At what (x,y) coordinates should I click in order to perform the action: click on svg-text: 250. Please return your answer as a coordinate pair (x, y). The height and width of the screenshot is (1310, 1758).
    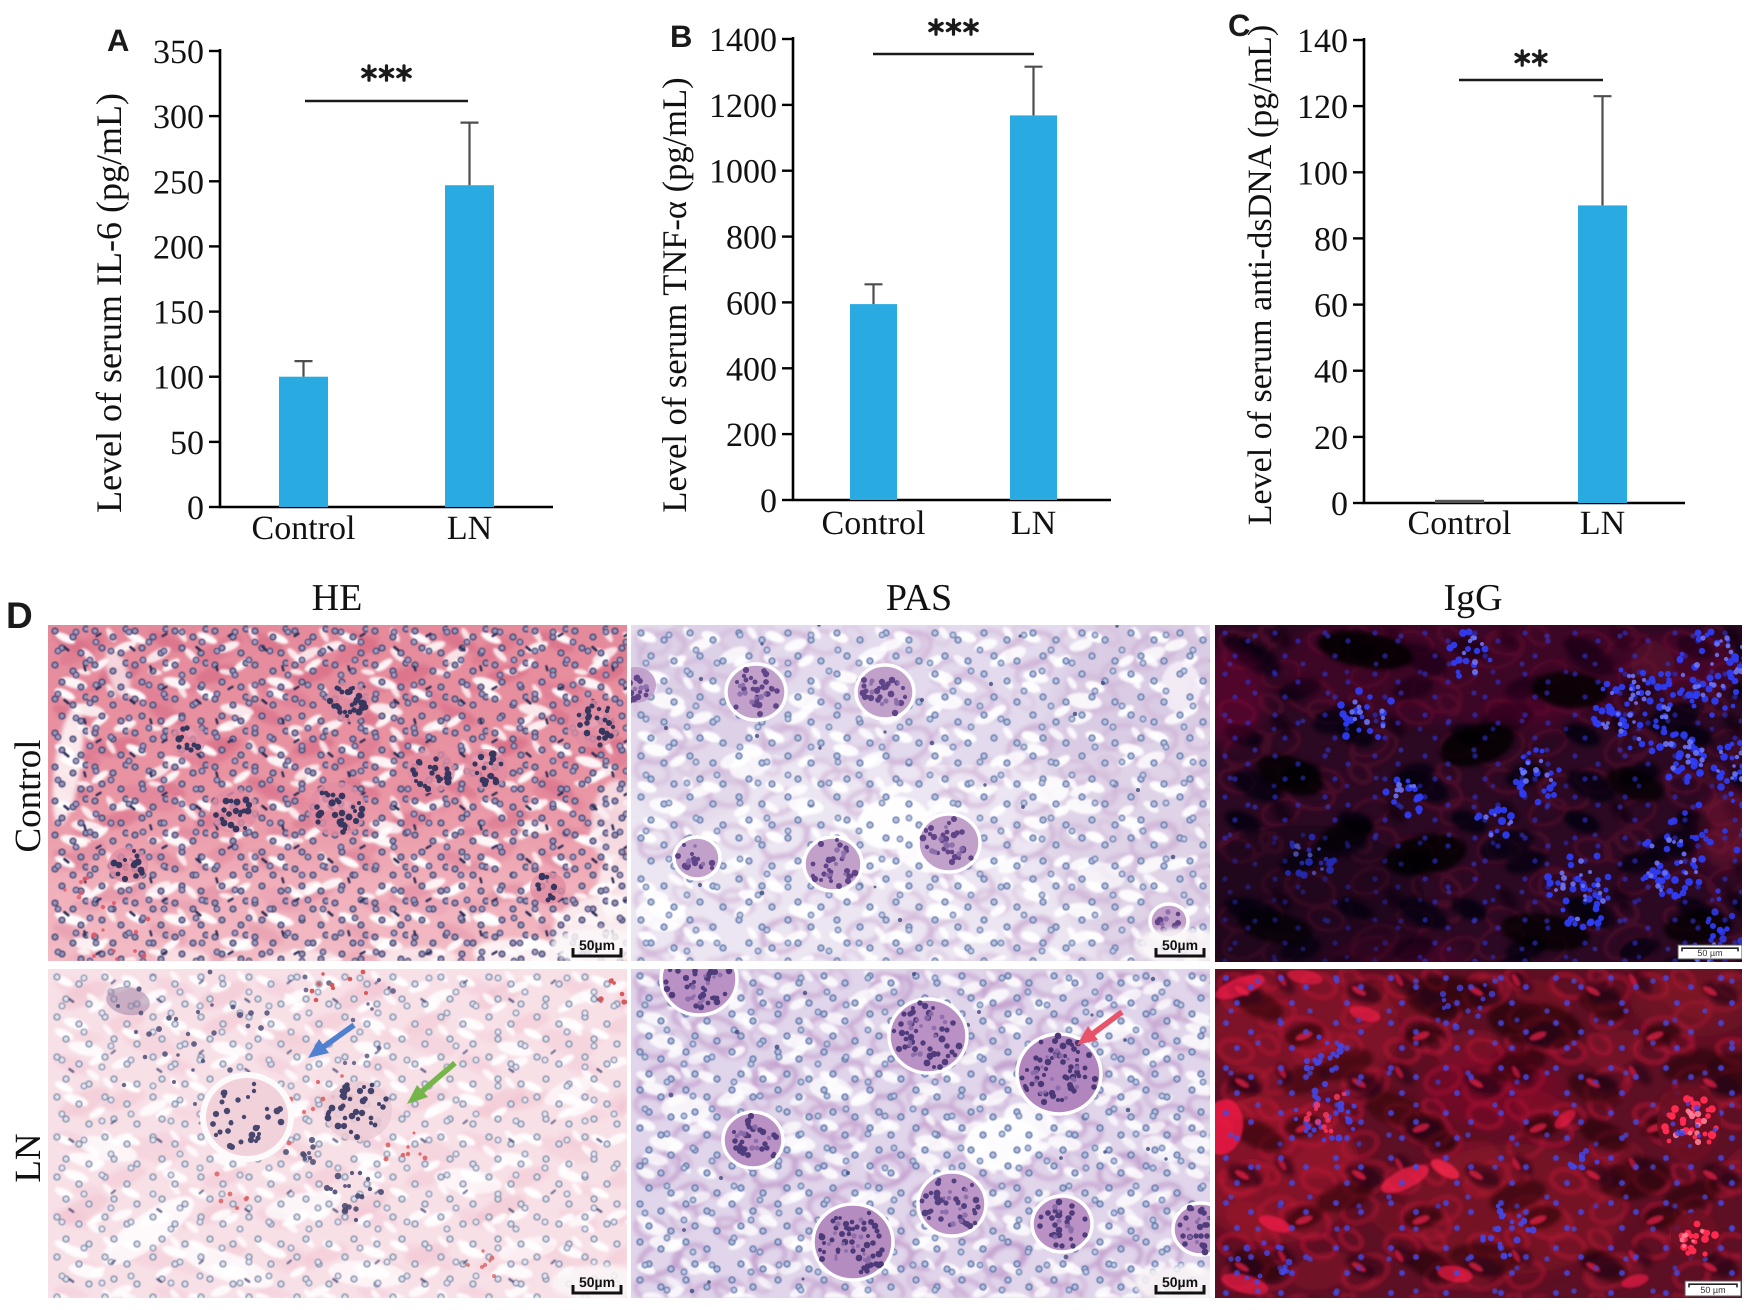
    Looking at the image, I should click on (178, 182).